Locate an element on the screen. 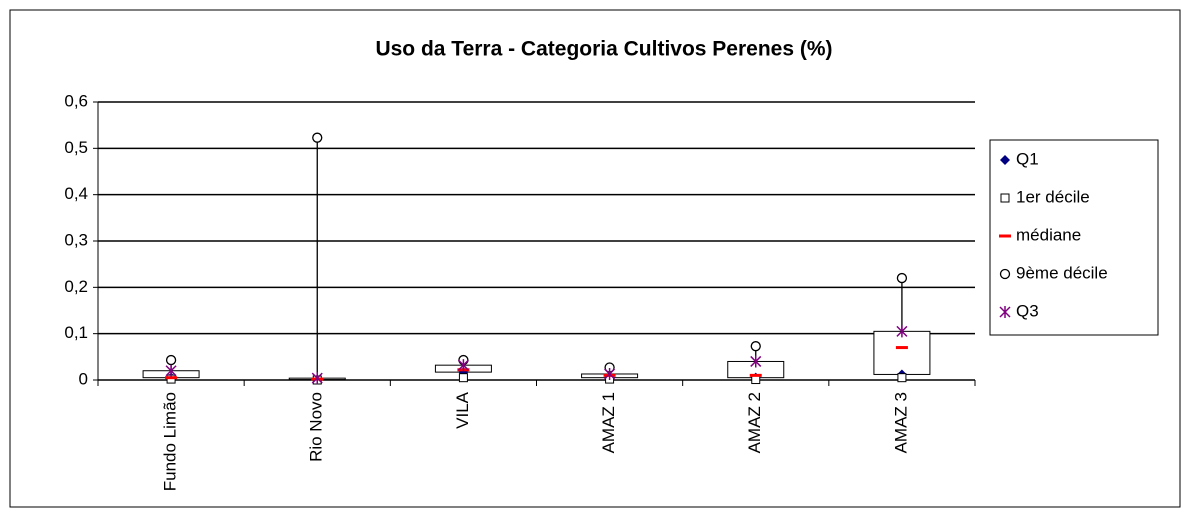  y-tick-label: 0,6 is located at coordinates (76, 100).